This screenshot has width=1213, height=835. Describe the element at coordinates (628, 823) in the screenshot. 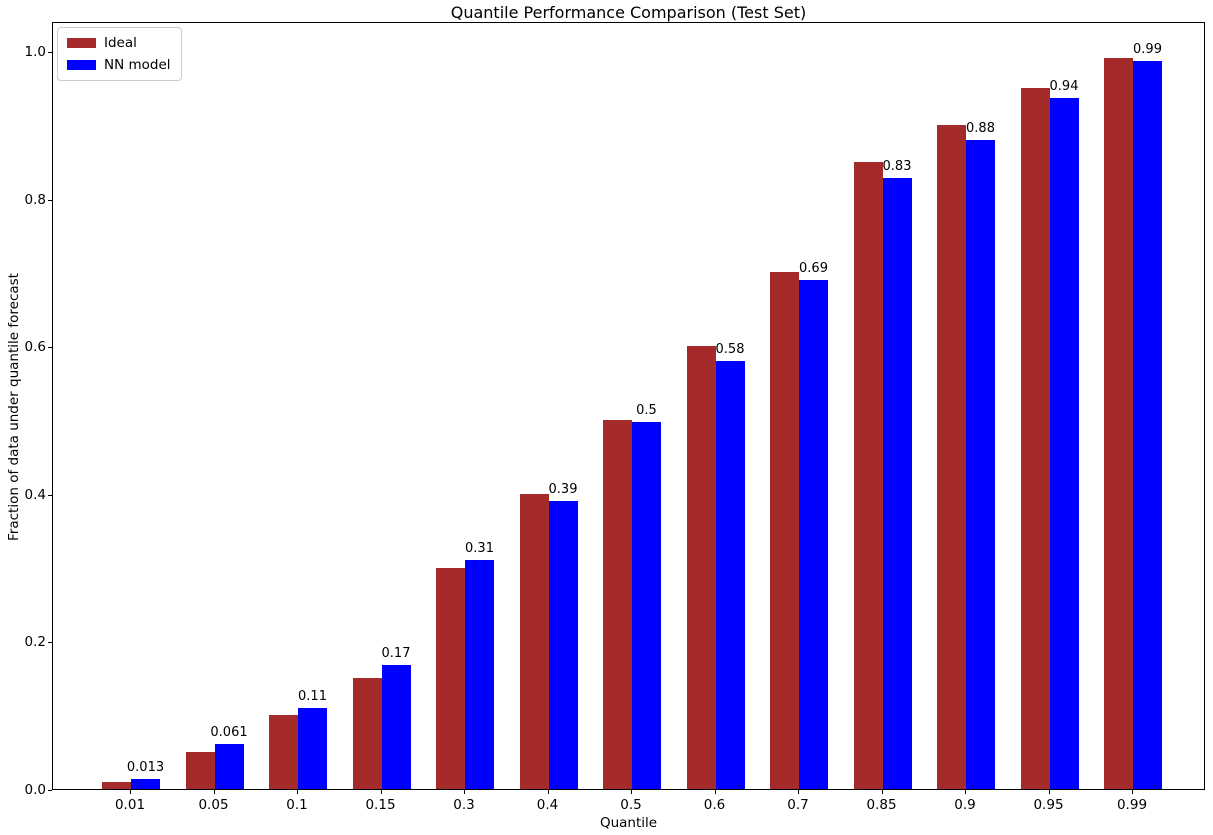

I see `x-axis-label: Quantile` at that location.